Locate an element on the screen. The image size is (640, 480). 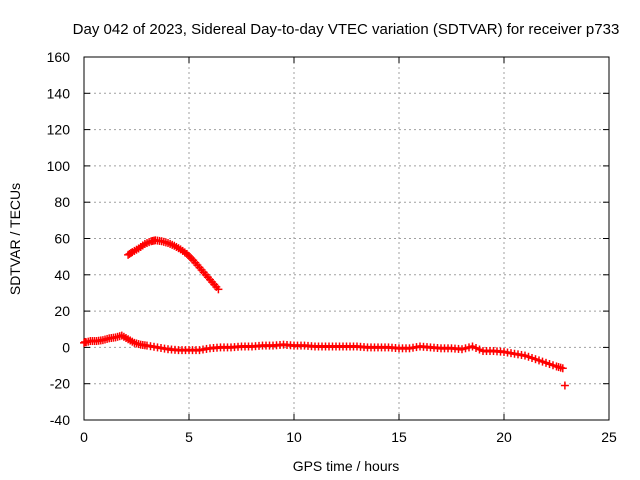
series-trace is located at coordinates (323, 352).